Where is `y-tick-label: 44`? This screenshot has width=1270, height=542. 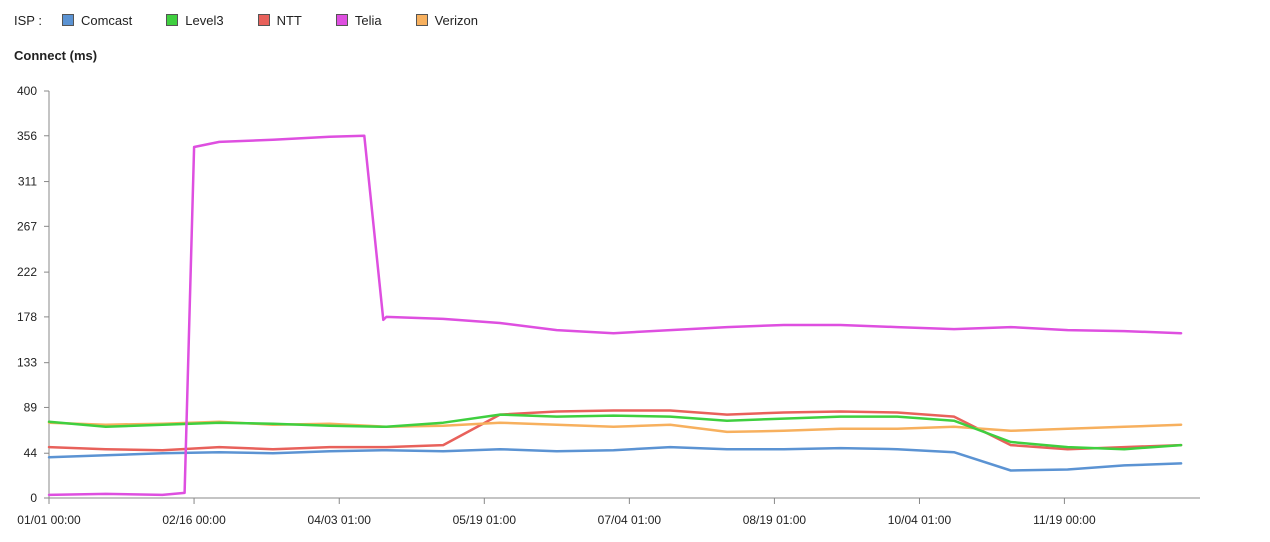
y-tick-label: 44 is located at coordinates (31, 453).